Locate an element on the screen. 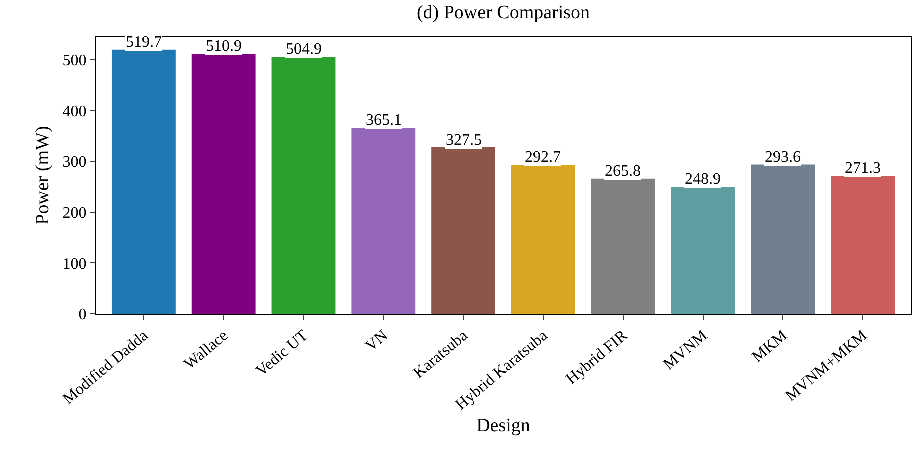  y-tick-label: 0 is located at coordinates (82, 315).